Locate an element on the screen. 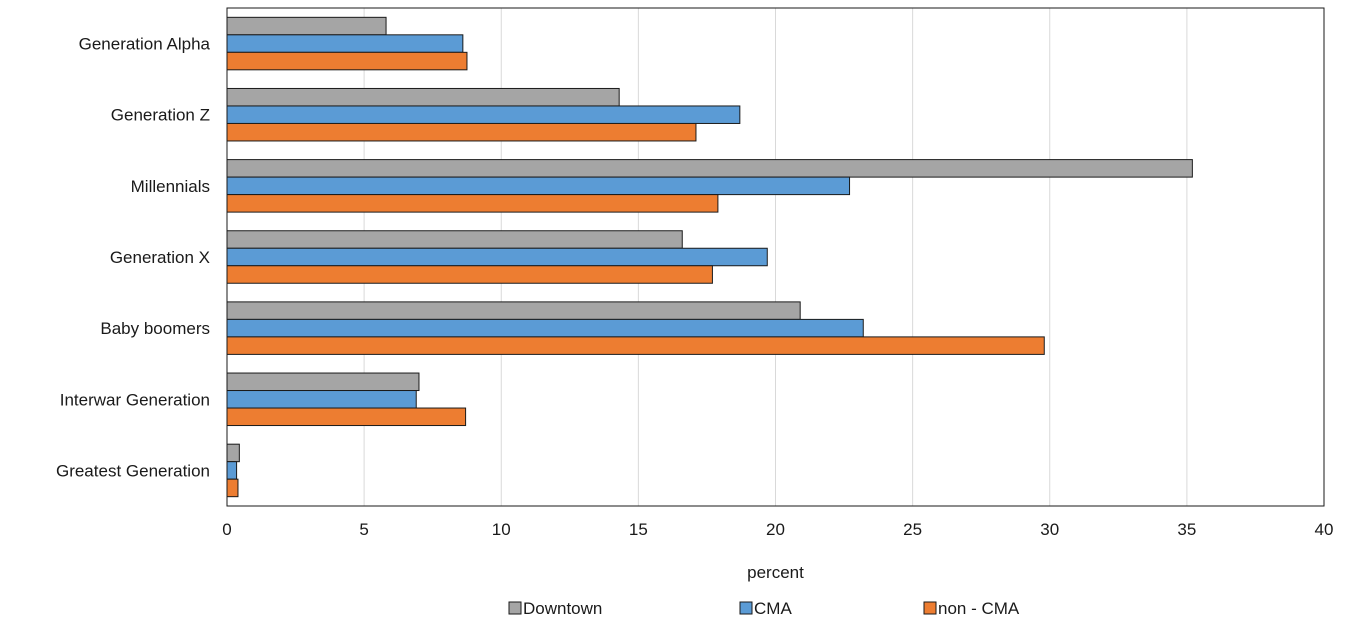 This screenshot has height=624, width=1348. legend-item: Downtown is located at coordinates (555, 608).